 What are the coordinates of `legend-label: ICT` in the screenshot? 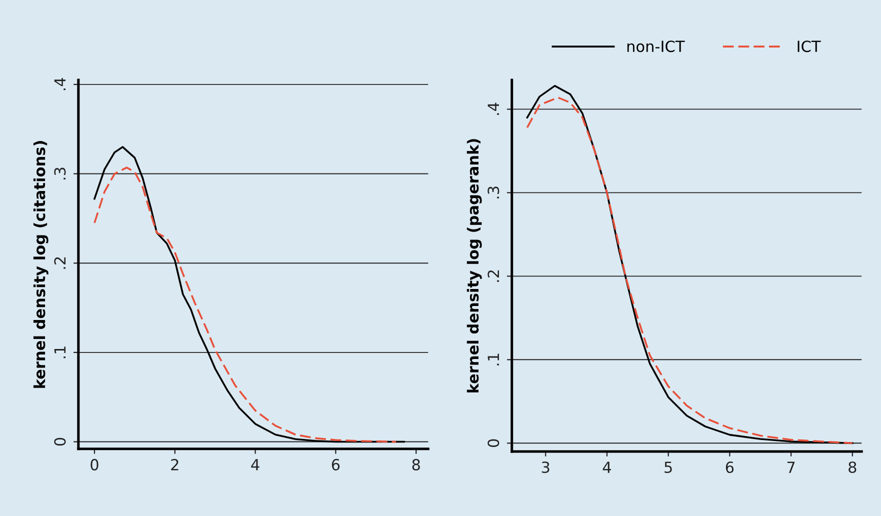 It's located at (809, 46).